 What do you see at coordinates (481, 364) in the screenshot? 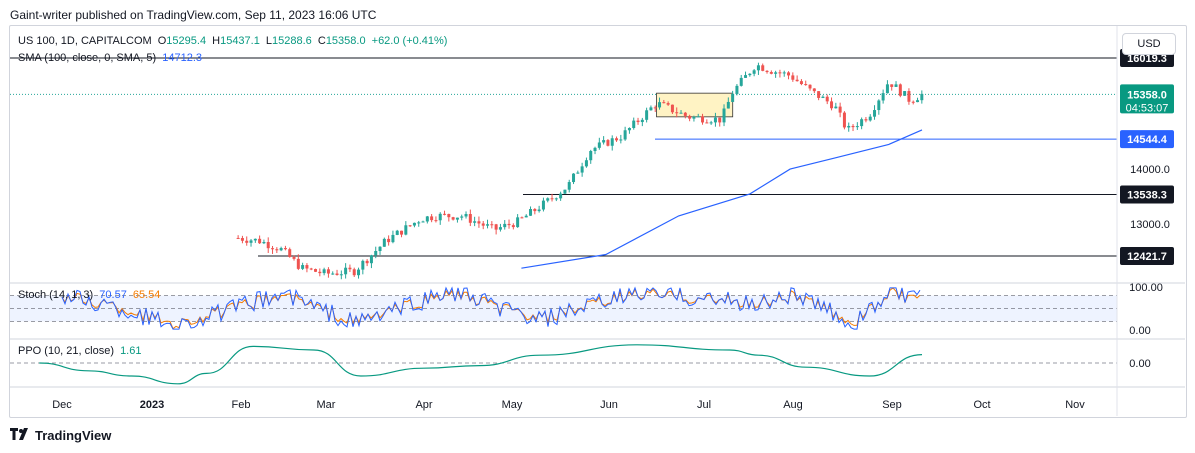
I see `ppo-line` at bounding box center [481, 364].